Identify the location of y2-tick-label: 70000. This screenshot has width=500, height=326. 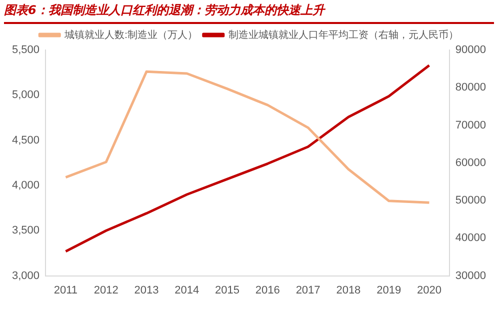
(470, 125).